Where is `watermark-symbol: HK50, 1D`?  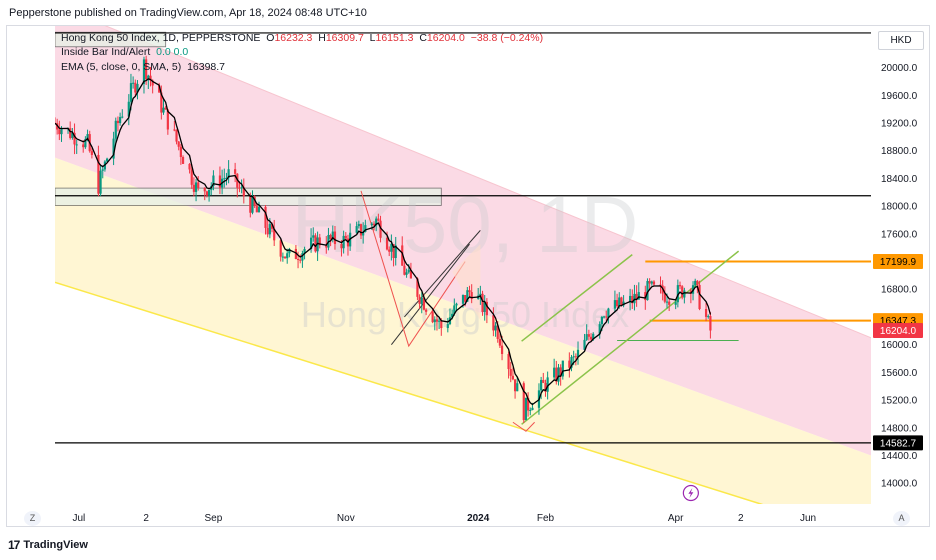
watermark-symbol: HK50, 1D is located at coordinates (465, 224).